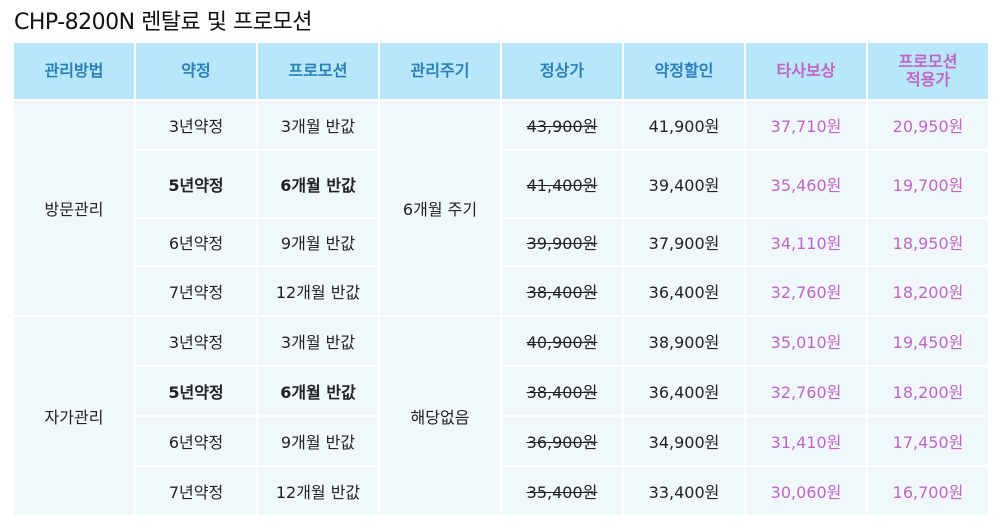 The height and width of the screenshot is (529, 1000). What do you see at coordinates (806, 341) in the screenshot?
I see `trade-in-price-cell: 35,010원` at bounding box center [806, 341].